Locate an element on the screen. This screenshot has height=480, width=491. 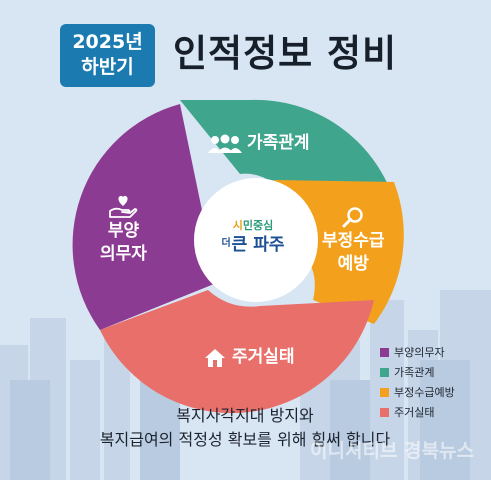
legend-item-fraud-prevention: 부정수급예방 is located at coordinates (417, 392).